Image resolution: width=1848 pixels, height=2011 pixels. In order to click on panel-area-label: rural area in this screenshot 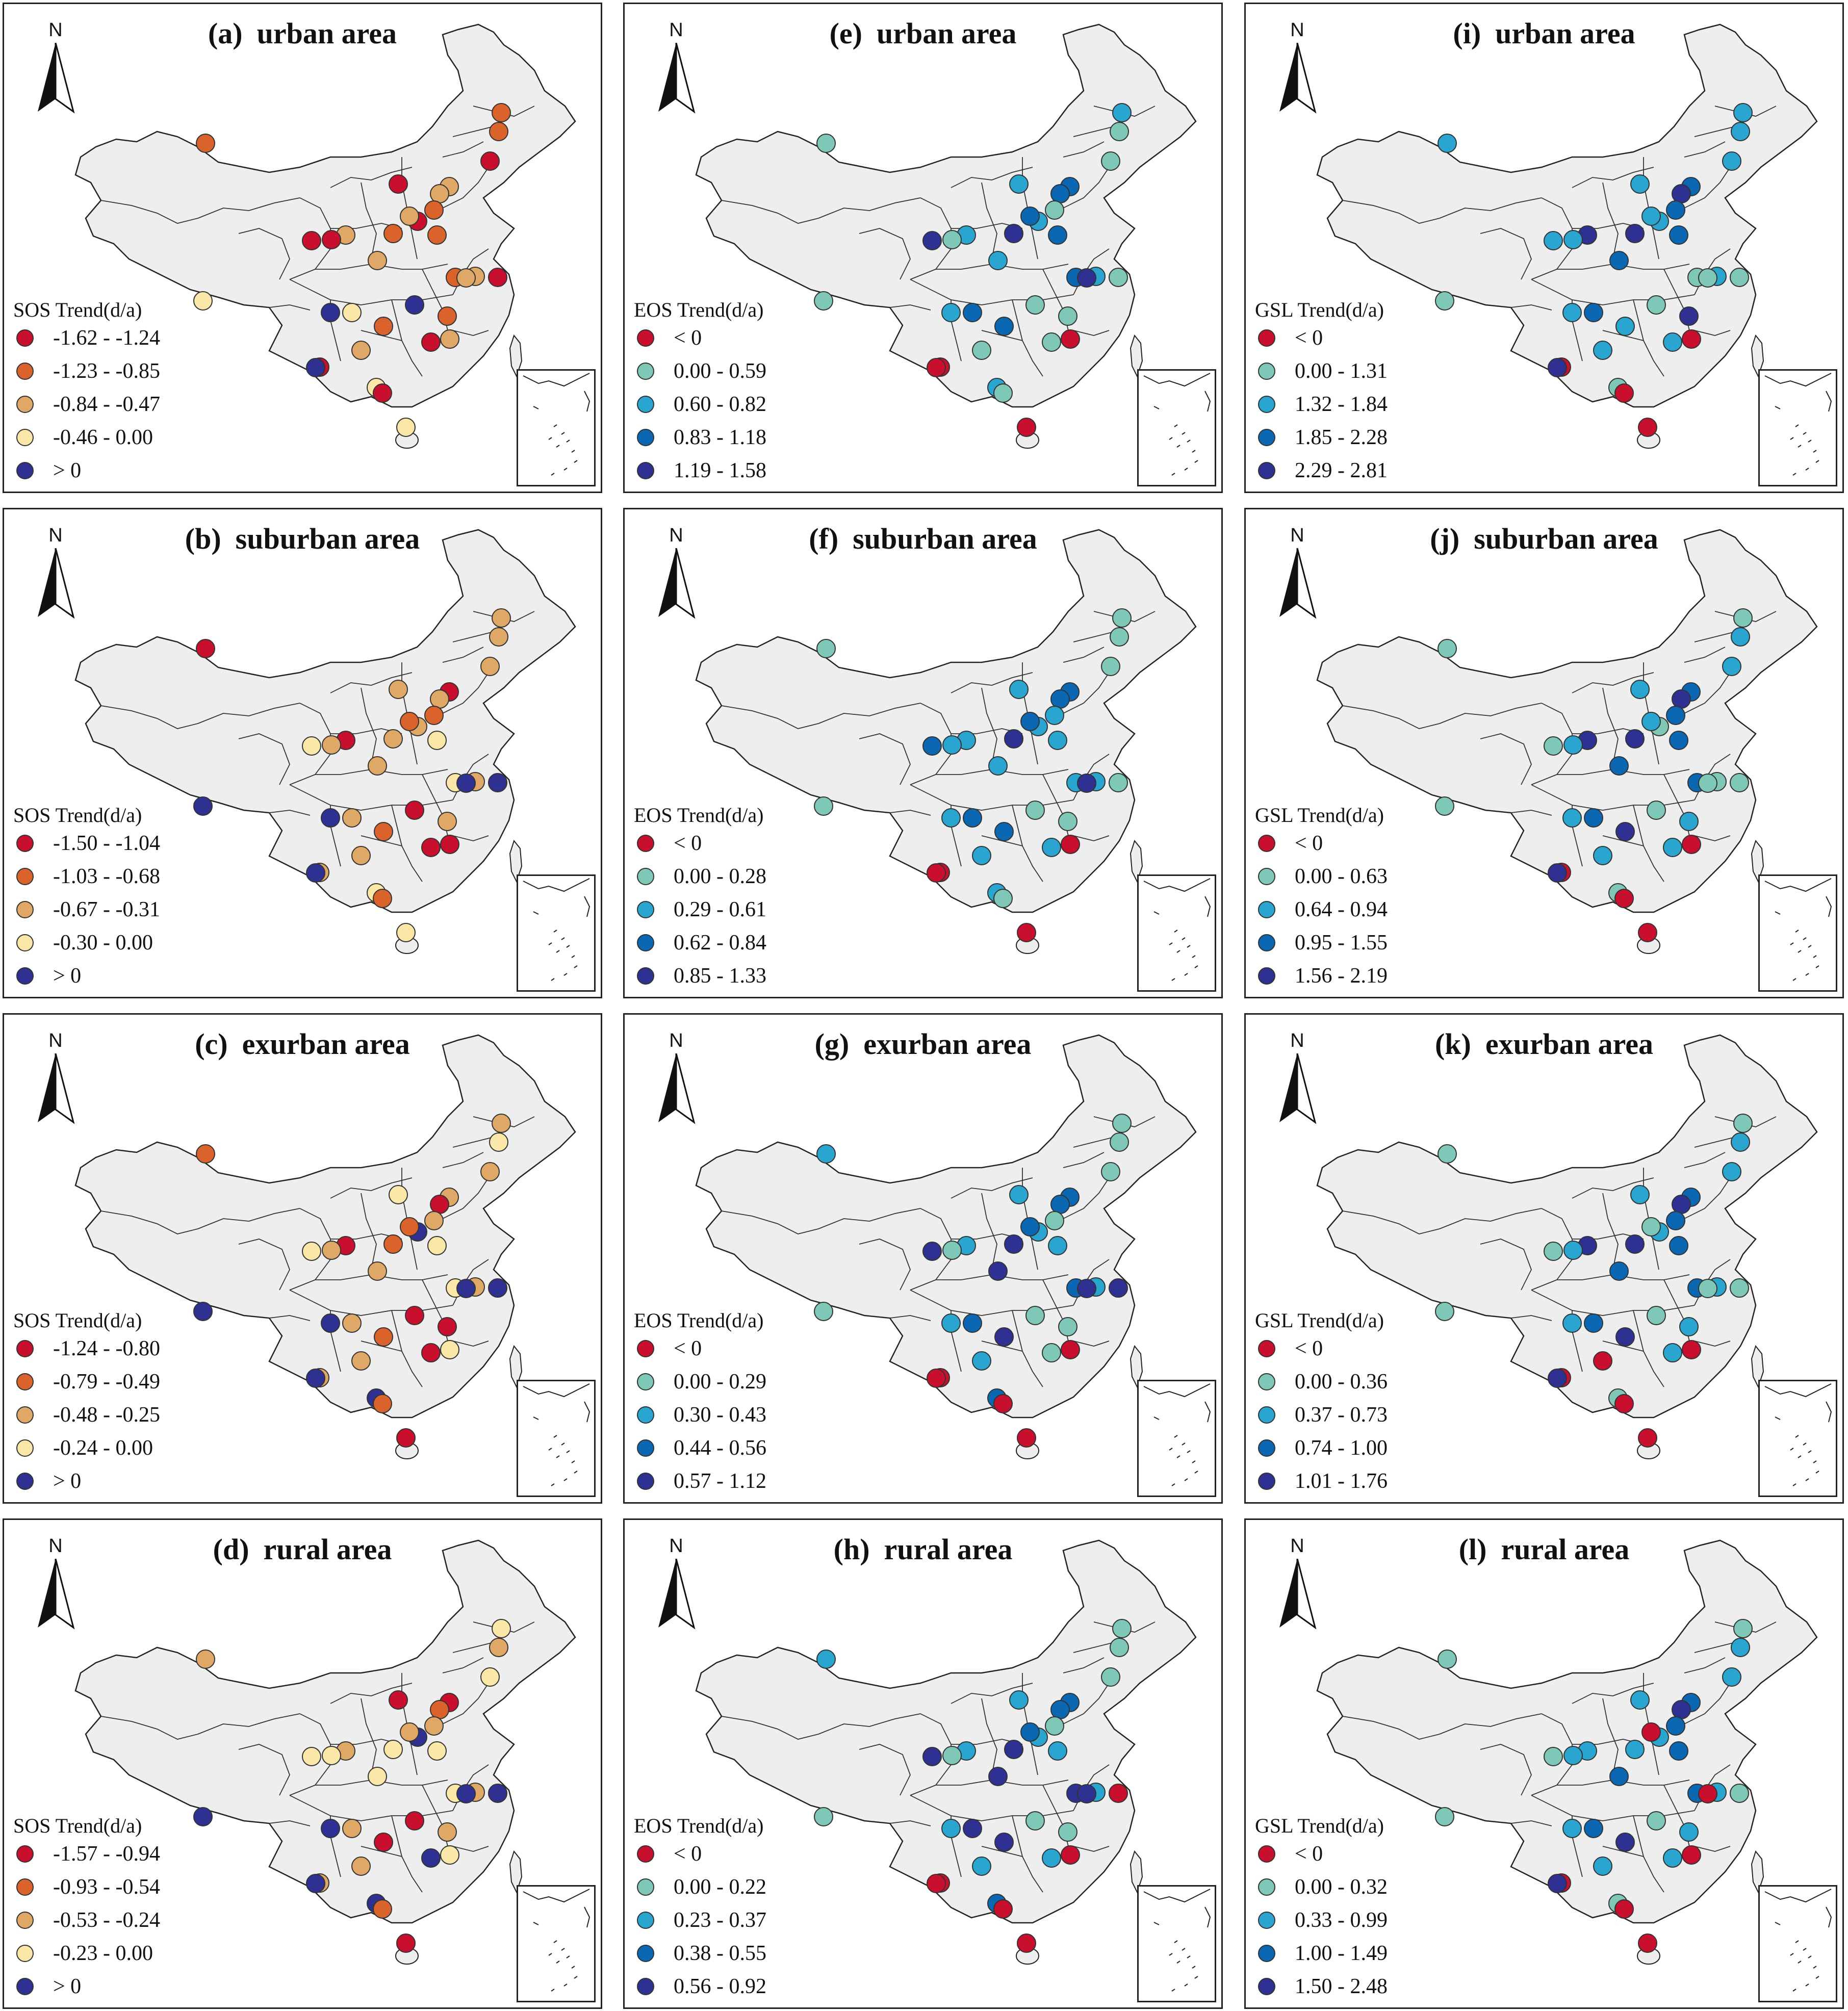, I will do `click(1566, 1549)`.